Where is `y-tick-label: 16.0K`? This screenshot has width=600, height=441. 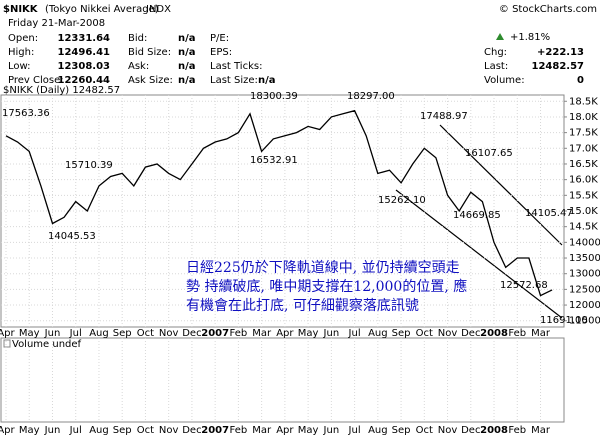 y-tick-label: 16.0K is located at coordinates (583, 180).